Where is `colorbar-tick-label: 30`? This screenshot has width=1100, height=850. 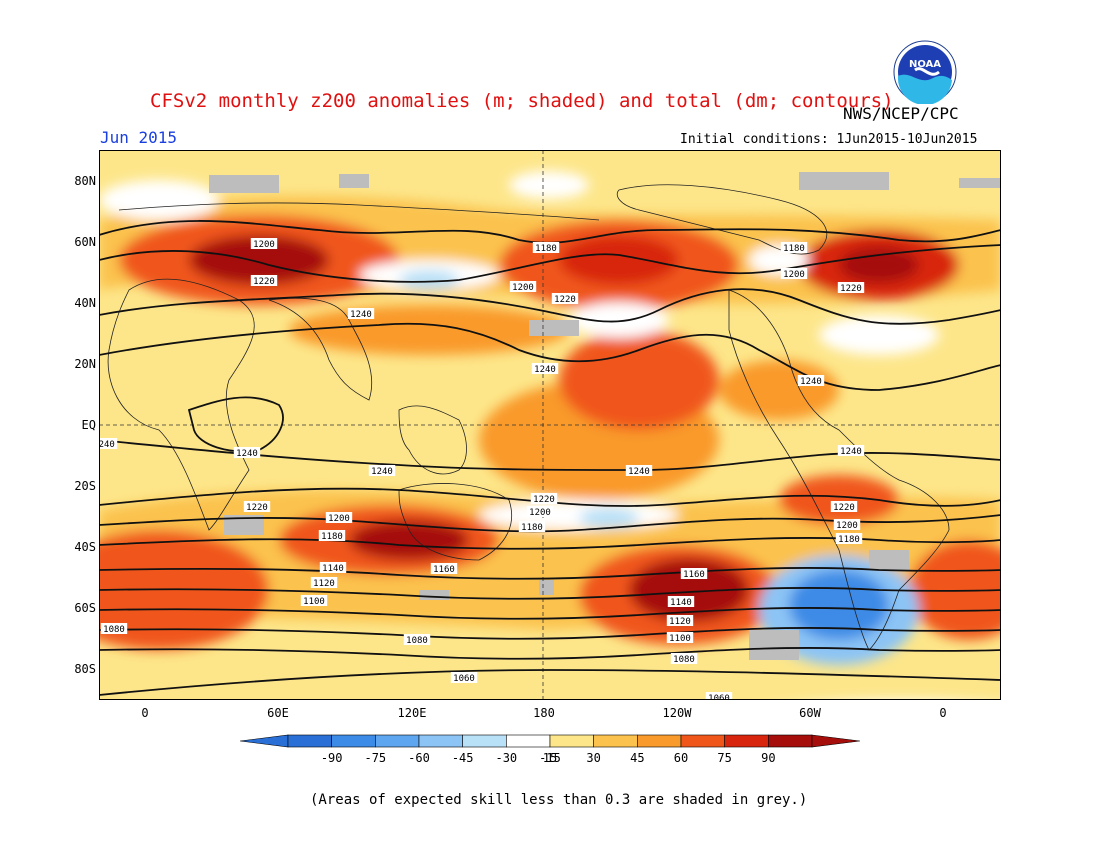 colorbar-tick-label: 30 is located at coordinates (593, 758).